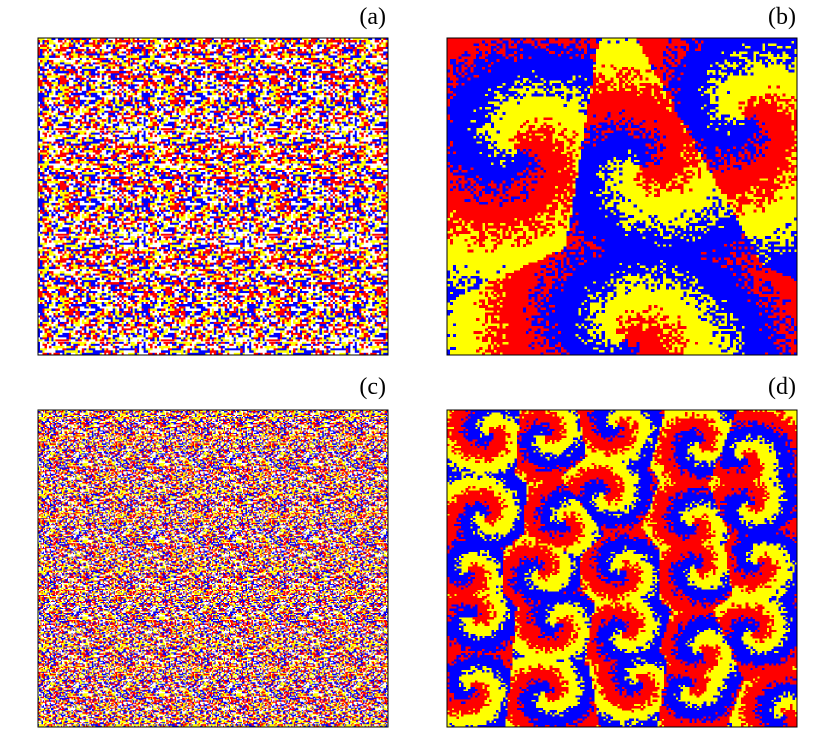 The width and height of the screenshot is (814, 752). I want to click on panel-label: (c), so click(372, 387).